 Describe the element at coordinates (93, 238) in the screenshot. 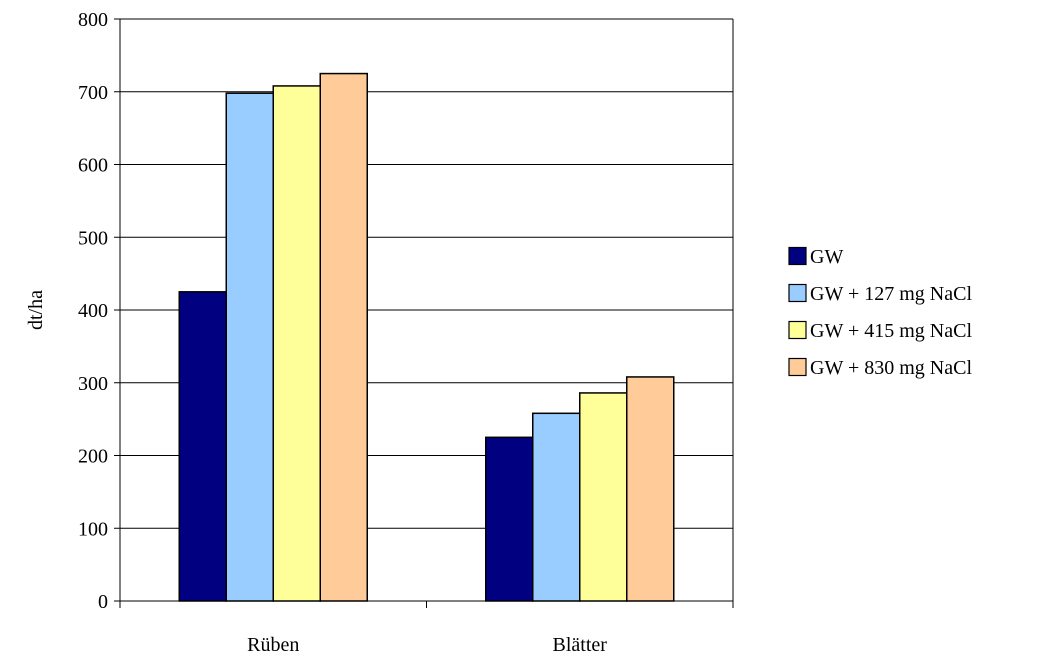

I see `y-tick-label: 500` at that location.